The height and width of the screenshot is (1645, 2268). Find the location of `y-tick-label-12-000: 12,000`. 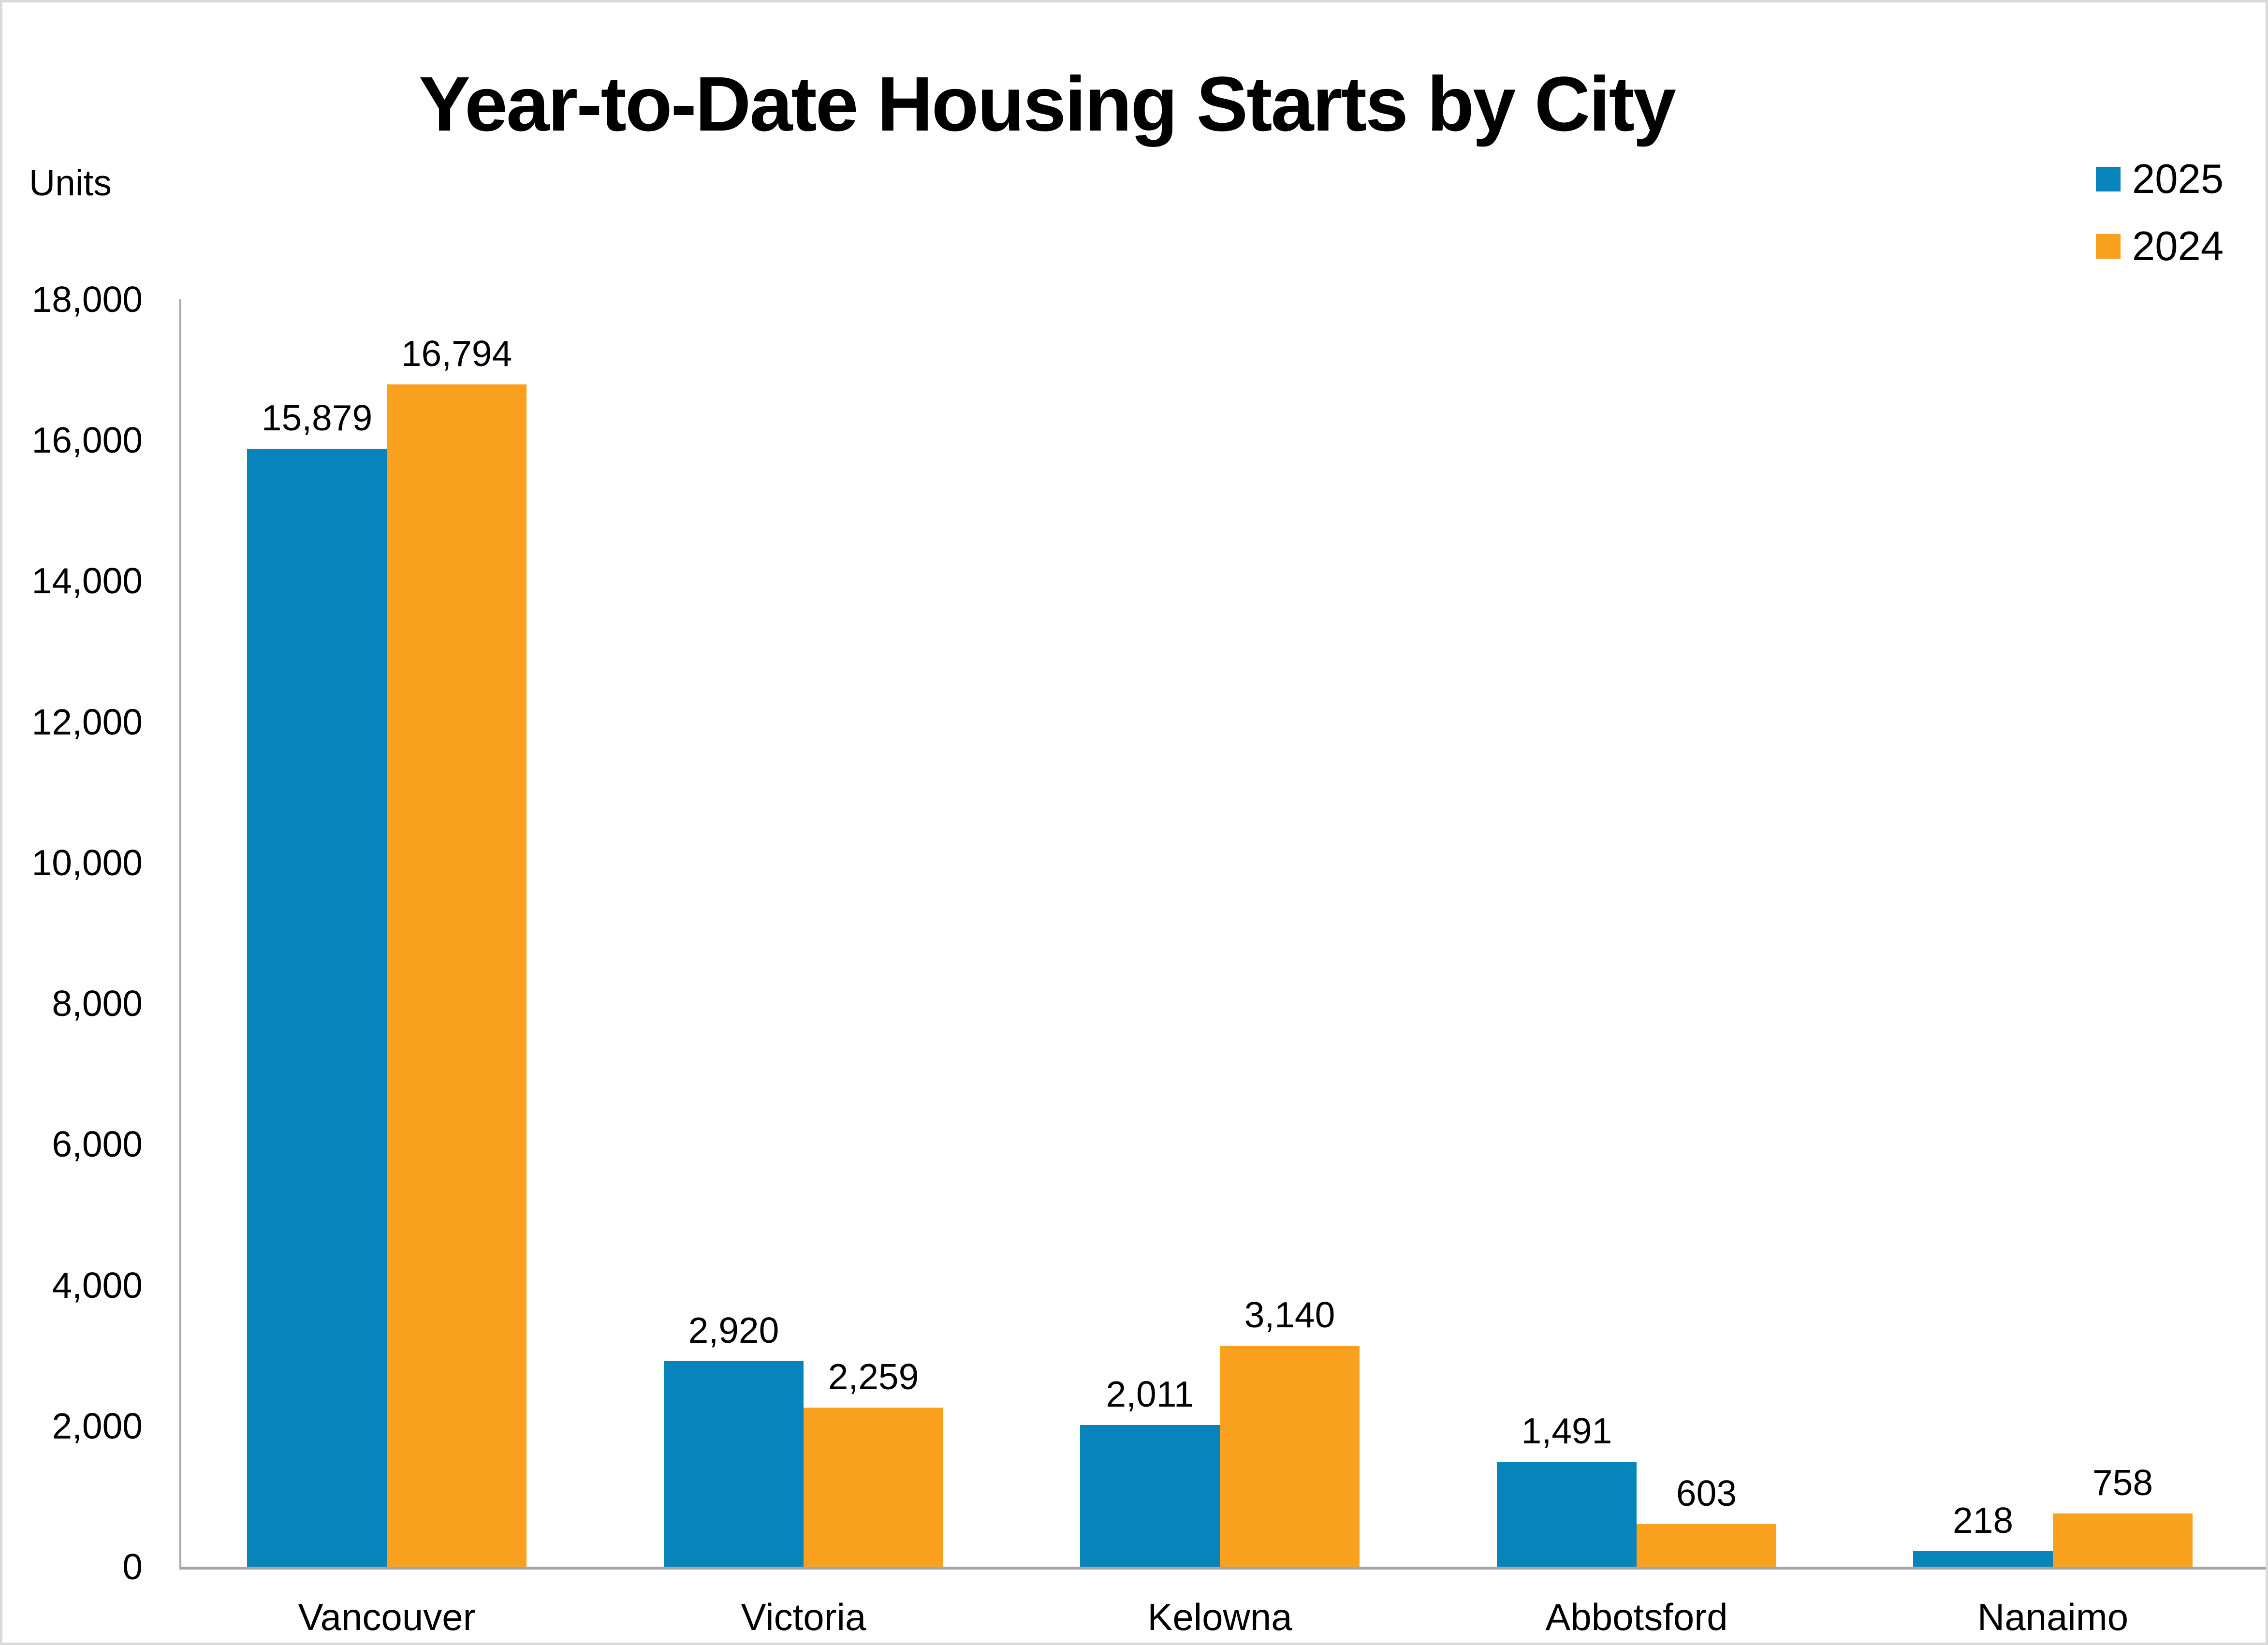

y-tick-label-12-000: 12,000 is located at coordinates (87, 721).